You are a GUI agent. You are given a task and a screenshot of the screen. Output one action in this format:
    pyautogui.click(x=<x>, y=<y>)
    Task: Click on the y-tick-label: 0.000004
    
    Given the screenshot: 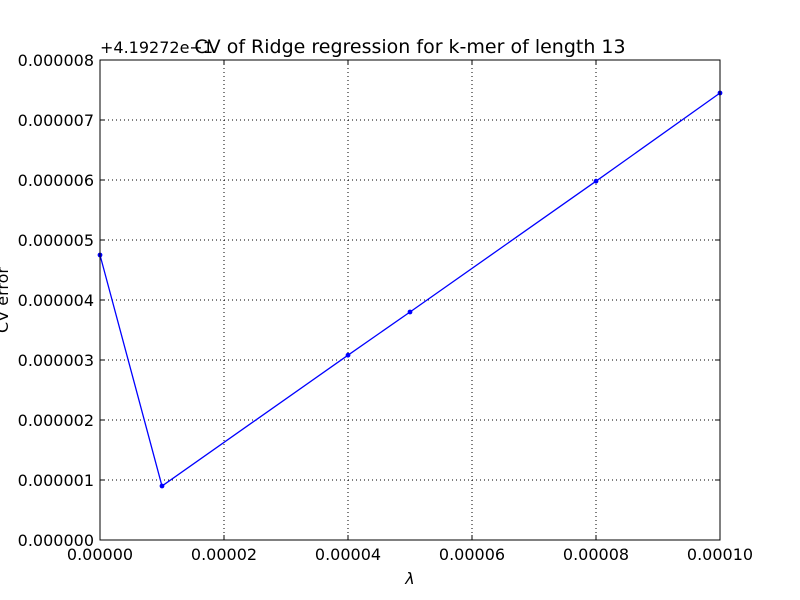 What is the action you would take?
    pyautogui.click(x=56, y=300)
    